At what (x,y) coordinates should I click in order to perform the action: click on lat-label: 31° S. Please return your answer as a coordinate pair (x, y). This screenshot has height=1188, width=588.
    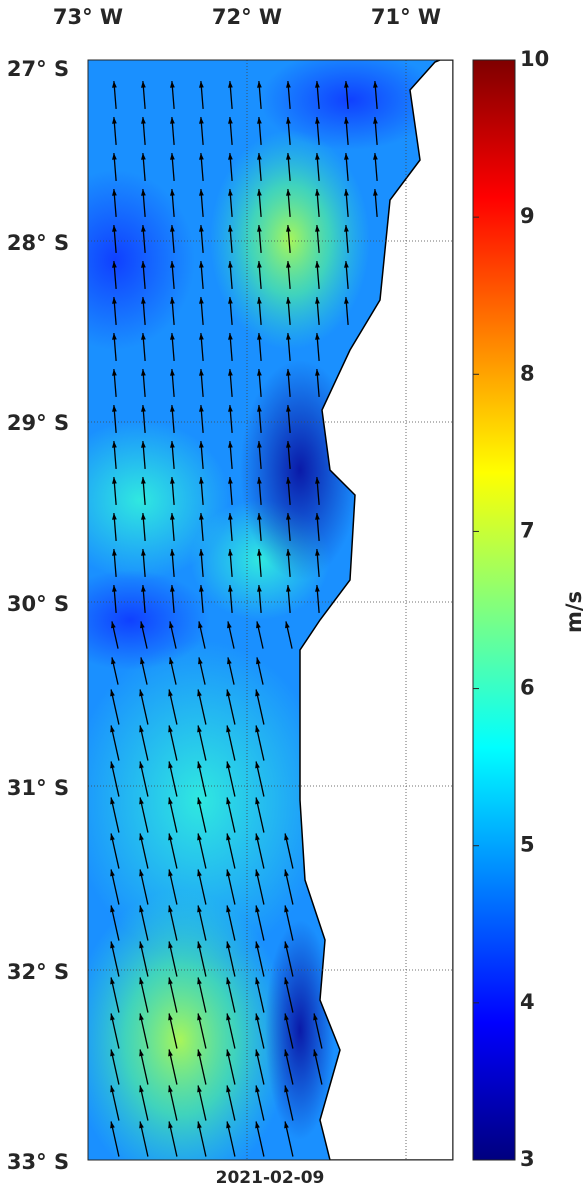
    Looking at the image, I should click on (38, 788).